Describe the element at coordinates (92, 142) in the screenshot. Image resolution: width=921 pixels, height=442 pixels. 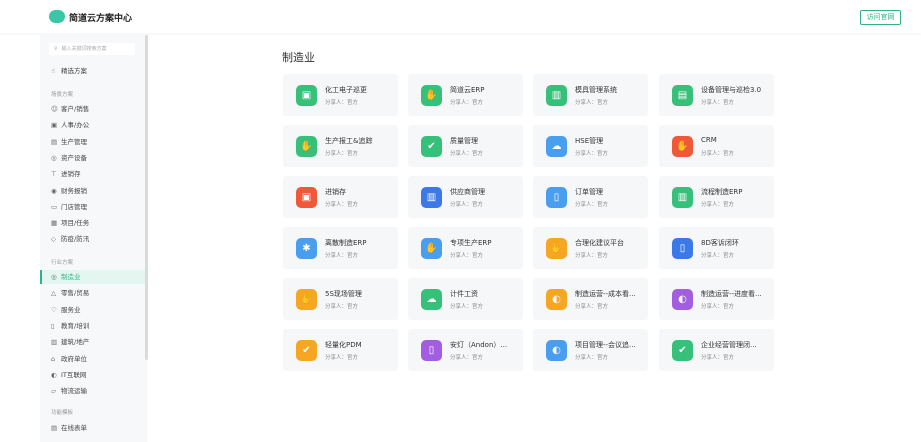
I see `sidebar-item: ▤ 生产管理` at that location.